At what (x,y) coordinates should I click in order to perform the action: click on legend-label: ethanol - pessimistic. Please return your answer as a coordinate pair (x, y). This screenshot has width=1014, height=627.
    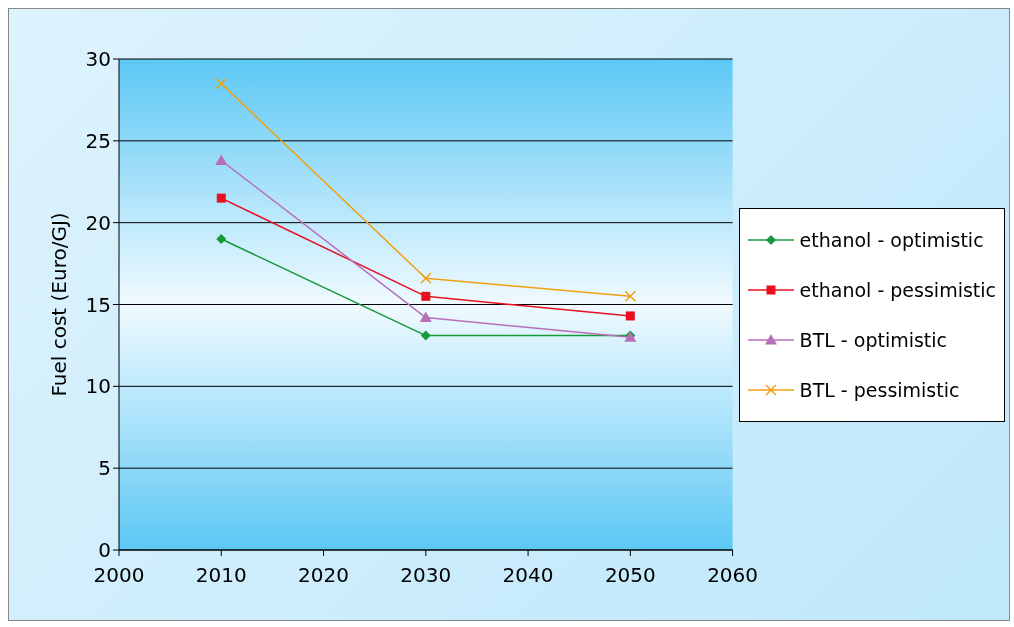
    Looking at the image, I should click on (897, 289).